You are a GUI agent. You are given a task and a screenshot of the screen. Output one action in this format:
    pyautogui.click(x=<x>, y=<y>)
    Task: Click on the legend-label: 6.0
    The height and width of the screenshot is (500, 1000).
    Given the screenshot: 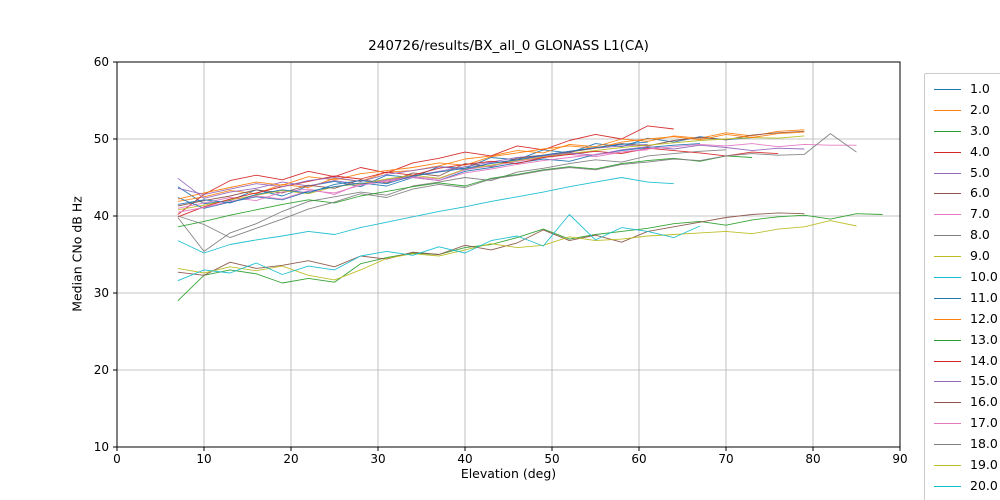 What is the action you would take?
    pyautogui.click(x=980, y=193)
    